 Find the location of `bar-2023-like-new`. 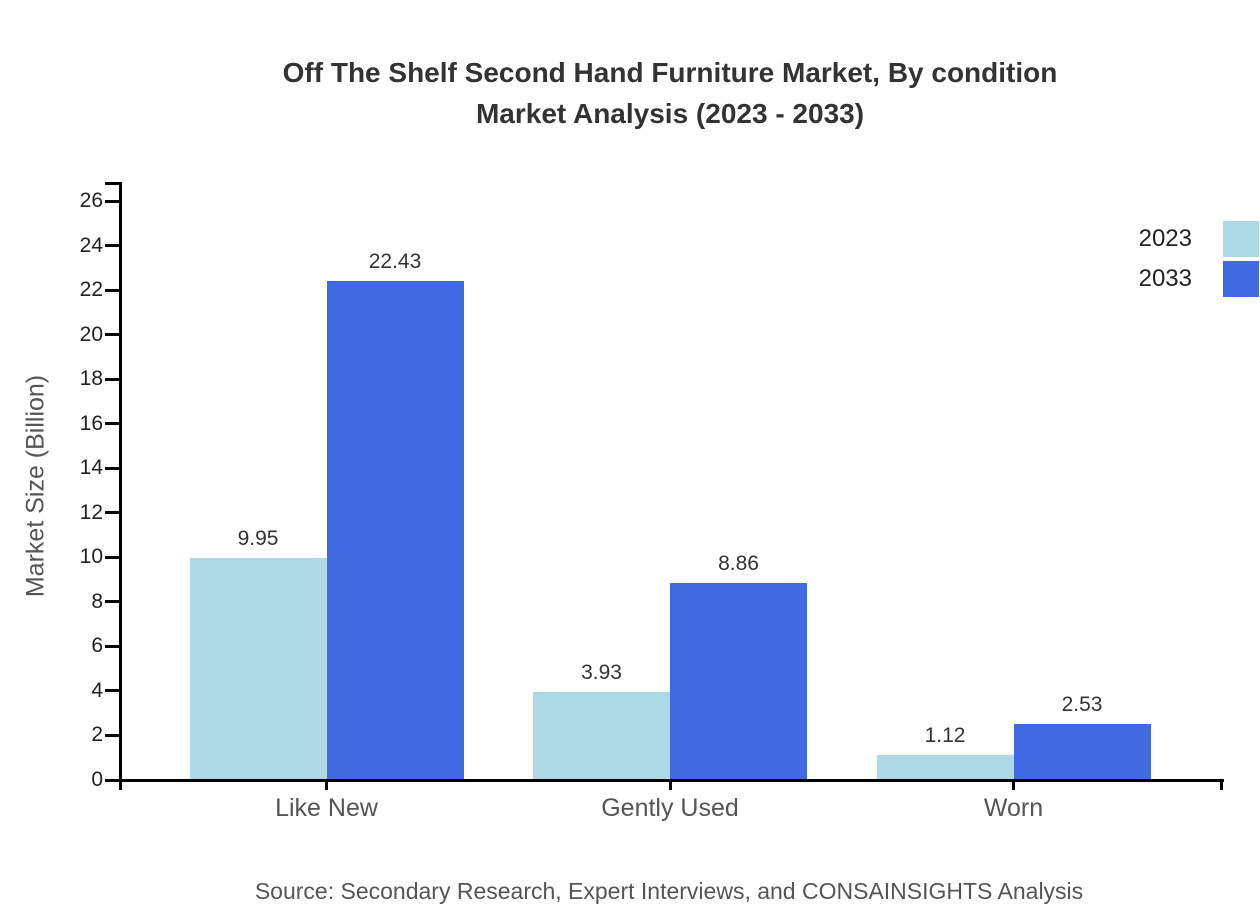

bar-2023-like-new is located at coordinates (258, 669).